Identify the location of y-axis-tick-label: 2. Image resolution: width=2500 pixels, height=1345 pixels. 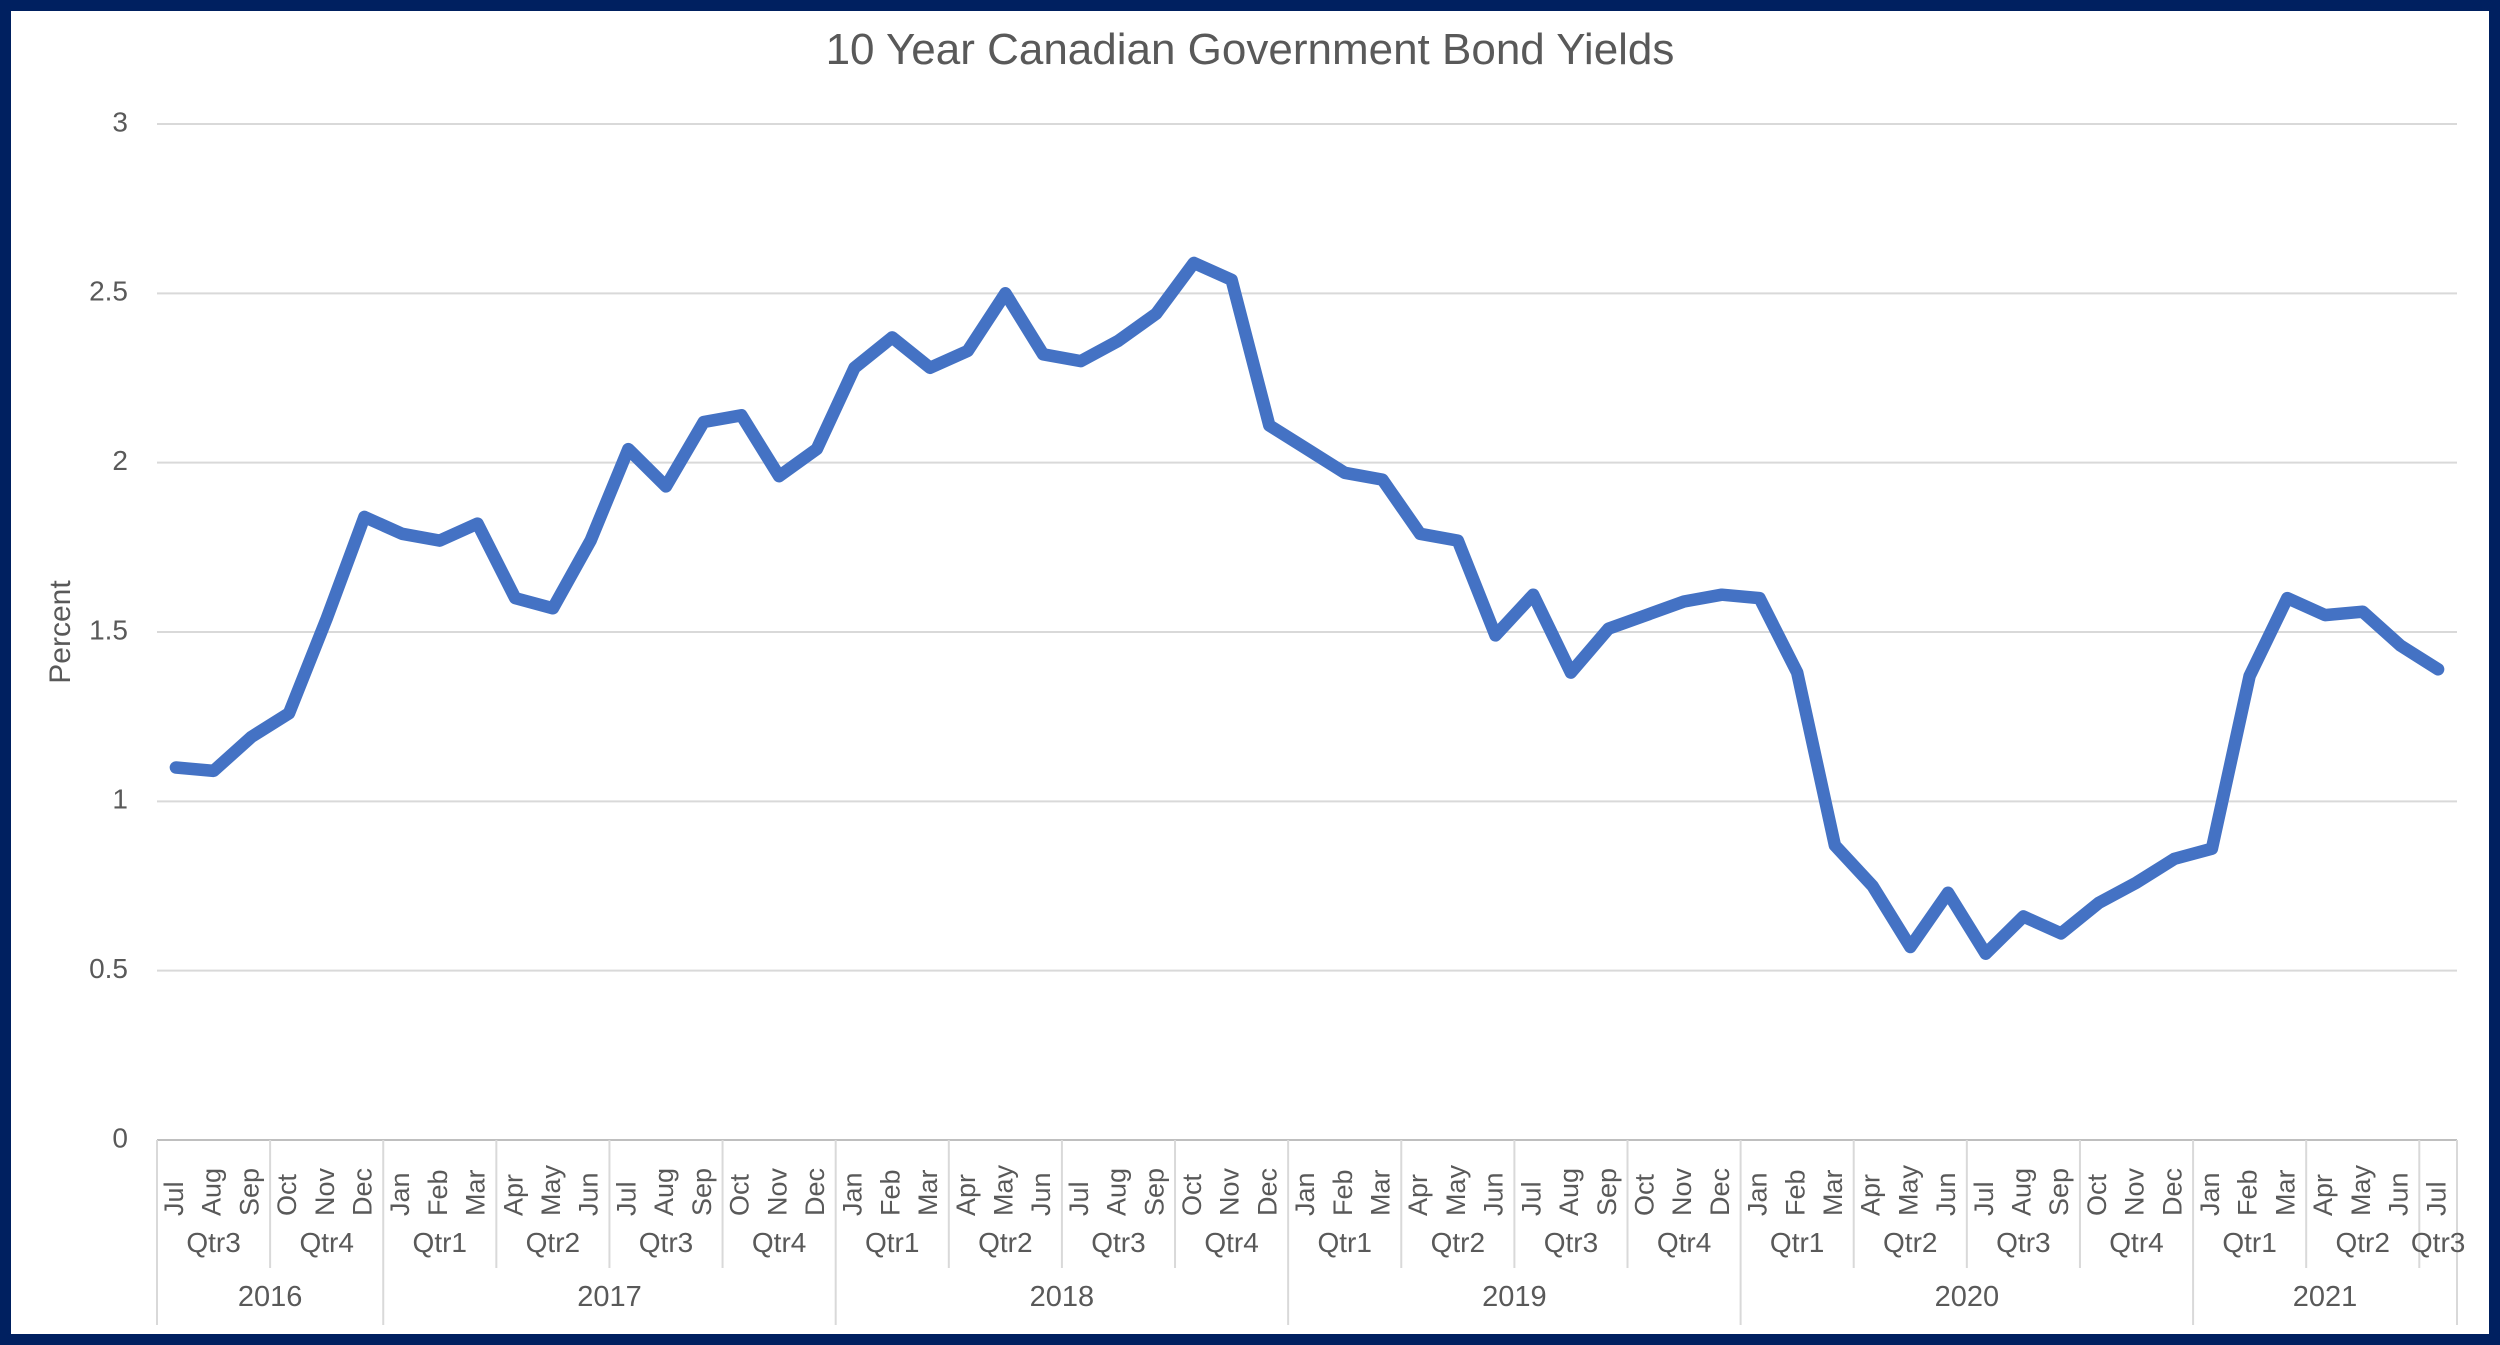
(120, 460).